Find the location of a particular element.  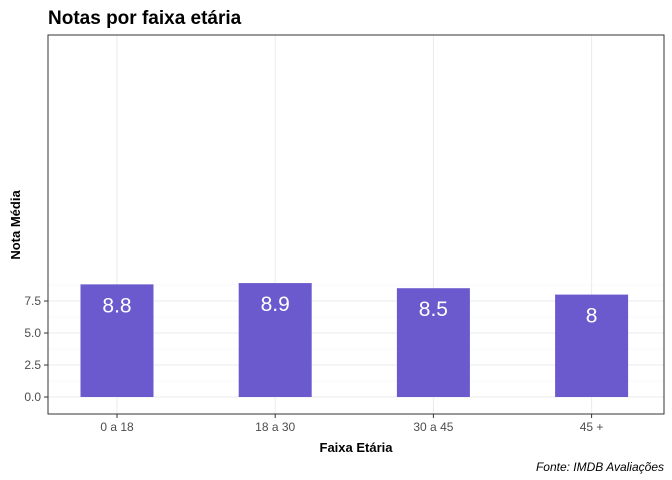

chart-caption: Fonte: IMDB Avaliações is located at coordinates (600, 467).